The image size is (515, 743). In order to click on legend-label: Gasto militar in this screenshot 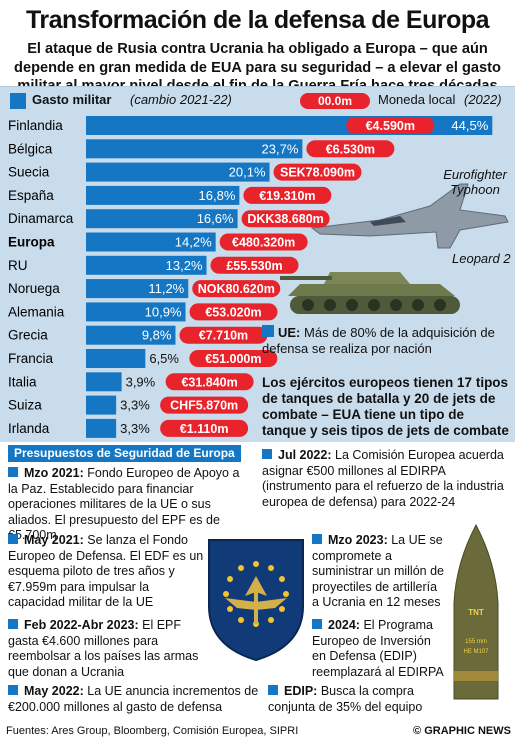, I will do `click(72, 99)`.